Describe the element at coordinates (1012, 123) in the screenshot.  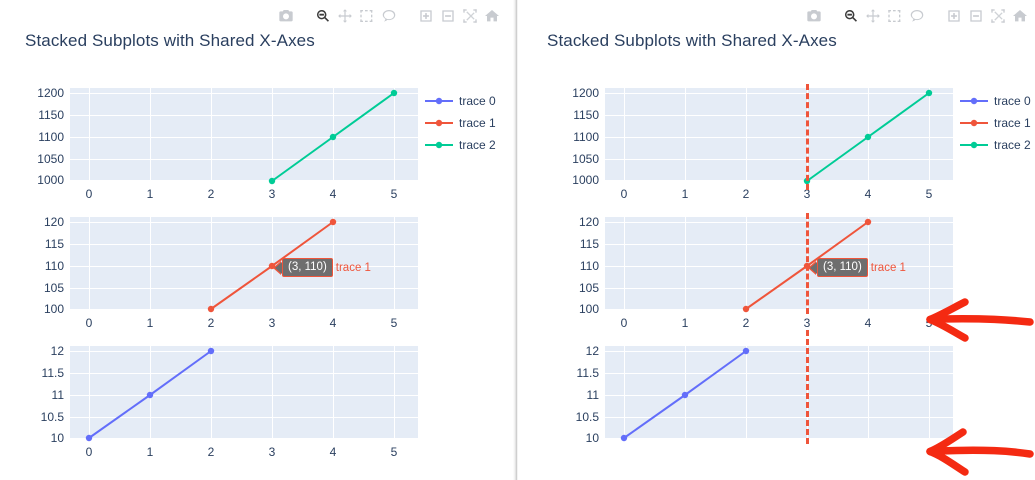
I see `legend-label: trace 1` at that location.